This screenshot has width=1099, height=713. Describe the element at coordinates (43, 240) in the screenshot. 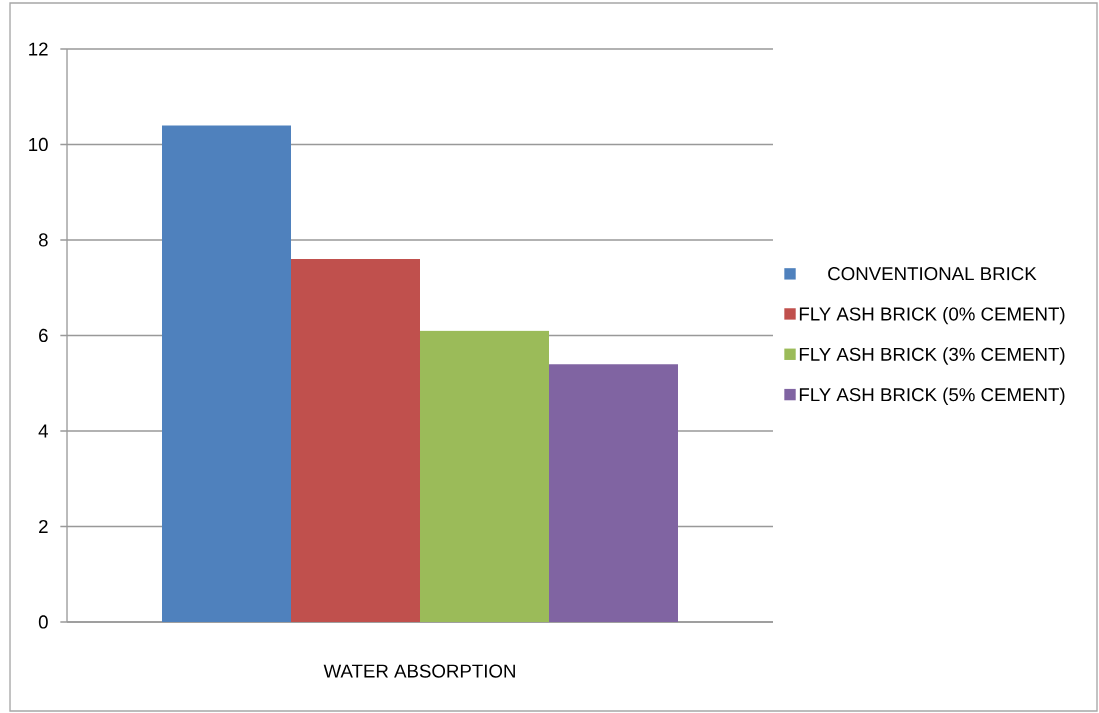

I see `y-tick-label: 8` at that location.